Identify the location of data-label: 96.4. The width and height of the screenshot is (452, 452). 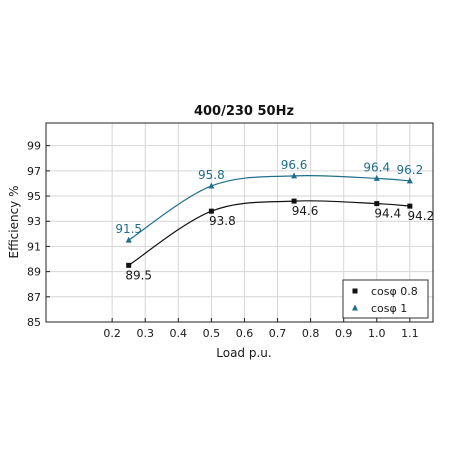
(376, 167).